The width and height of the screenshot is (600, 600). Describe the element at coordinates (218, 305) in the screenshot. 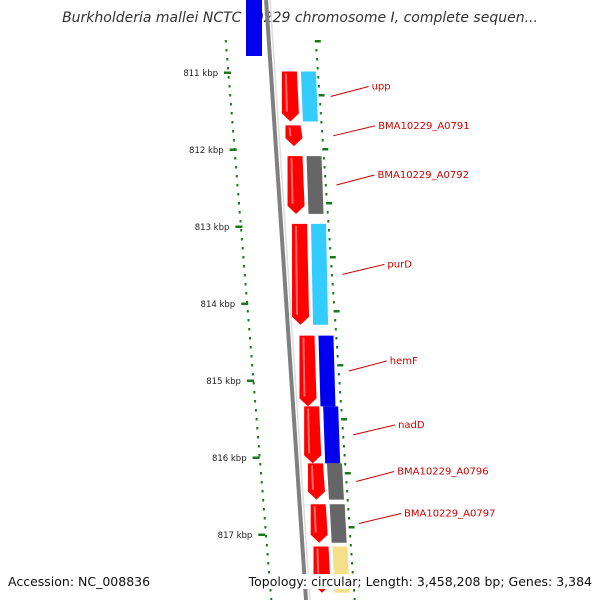

I see `tick-label: 814 kbp` at that location.